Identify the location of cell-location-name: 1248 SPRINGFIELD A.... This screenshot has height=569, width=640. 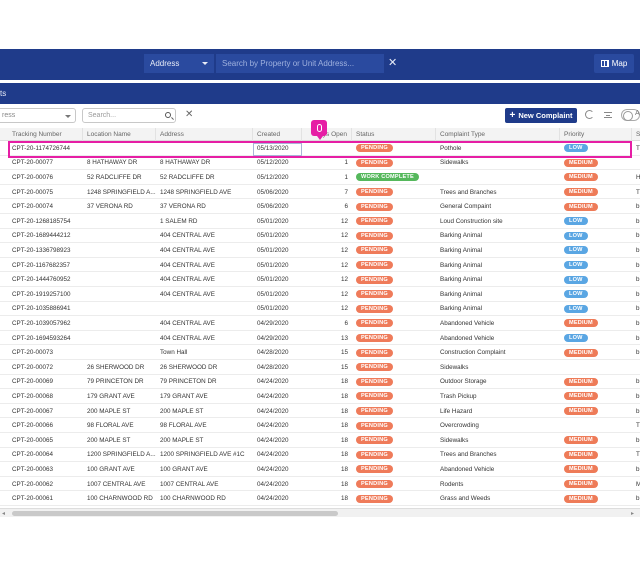
(119, 192).